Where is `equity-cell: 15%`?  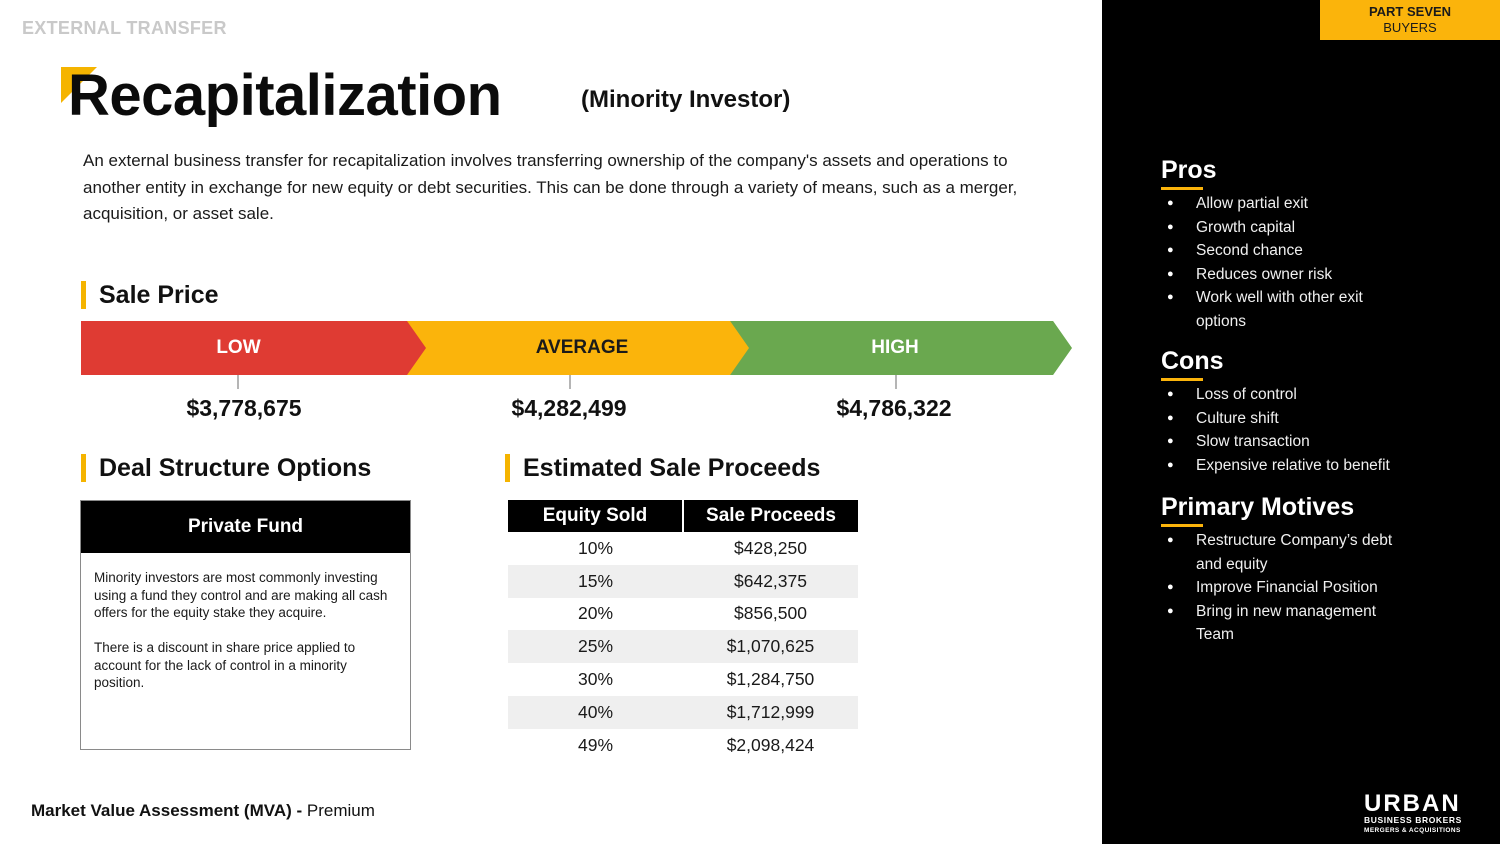
equity-cell: 15% is located at coordinates (595, 581).